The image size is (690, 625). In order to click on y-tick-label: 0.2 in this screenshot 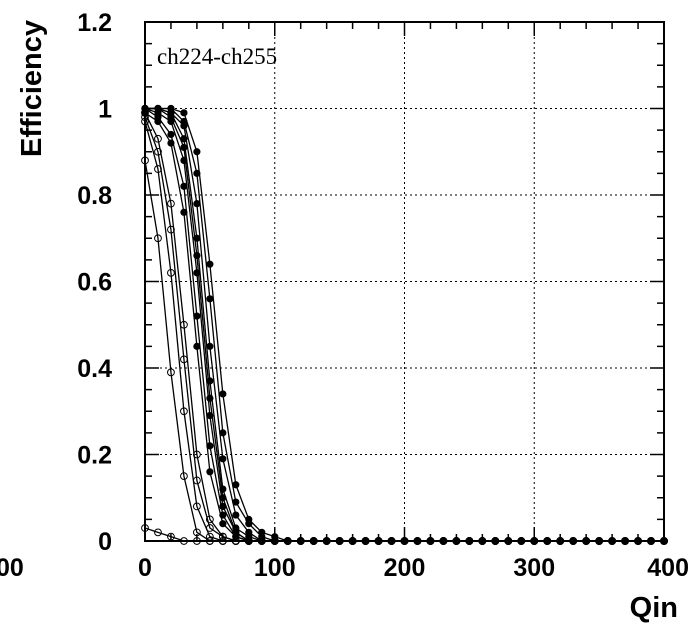, I will do `click(94, 456)`.